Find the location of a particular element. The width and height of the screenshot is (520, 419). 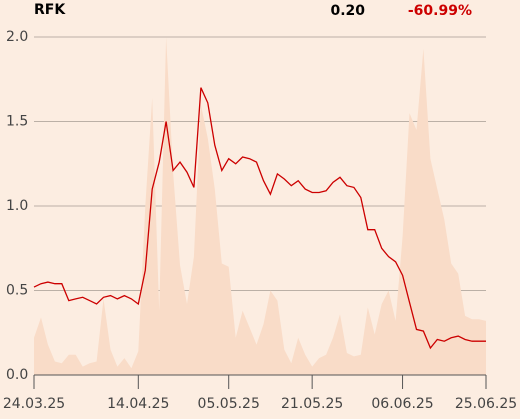

y-tick-label: 1.5 is located at coordinates (17, 122).